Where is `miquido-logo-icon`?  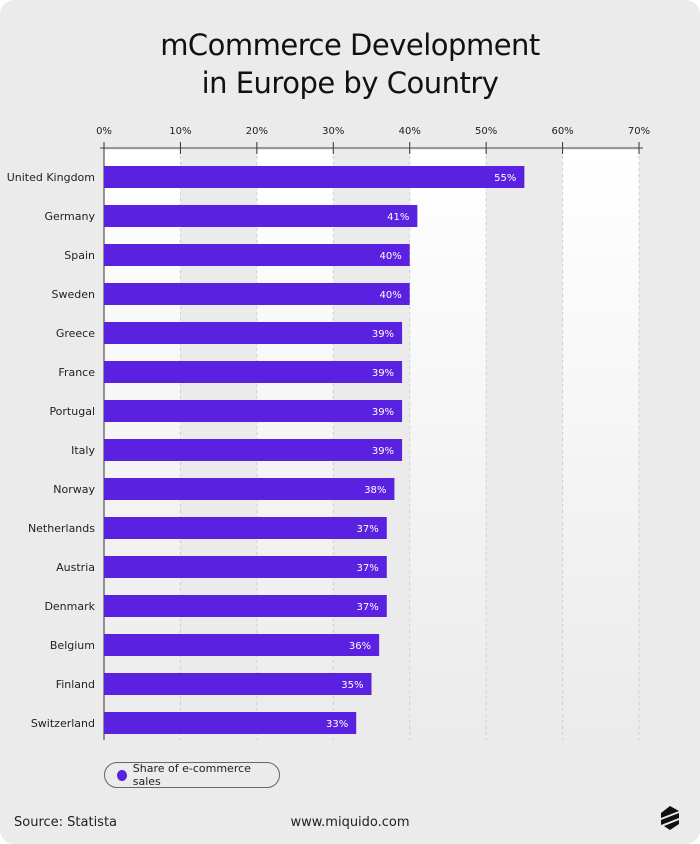
miquido-logo-icon is located at coordinates (670, 818).